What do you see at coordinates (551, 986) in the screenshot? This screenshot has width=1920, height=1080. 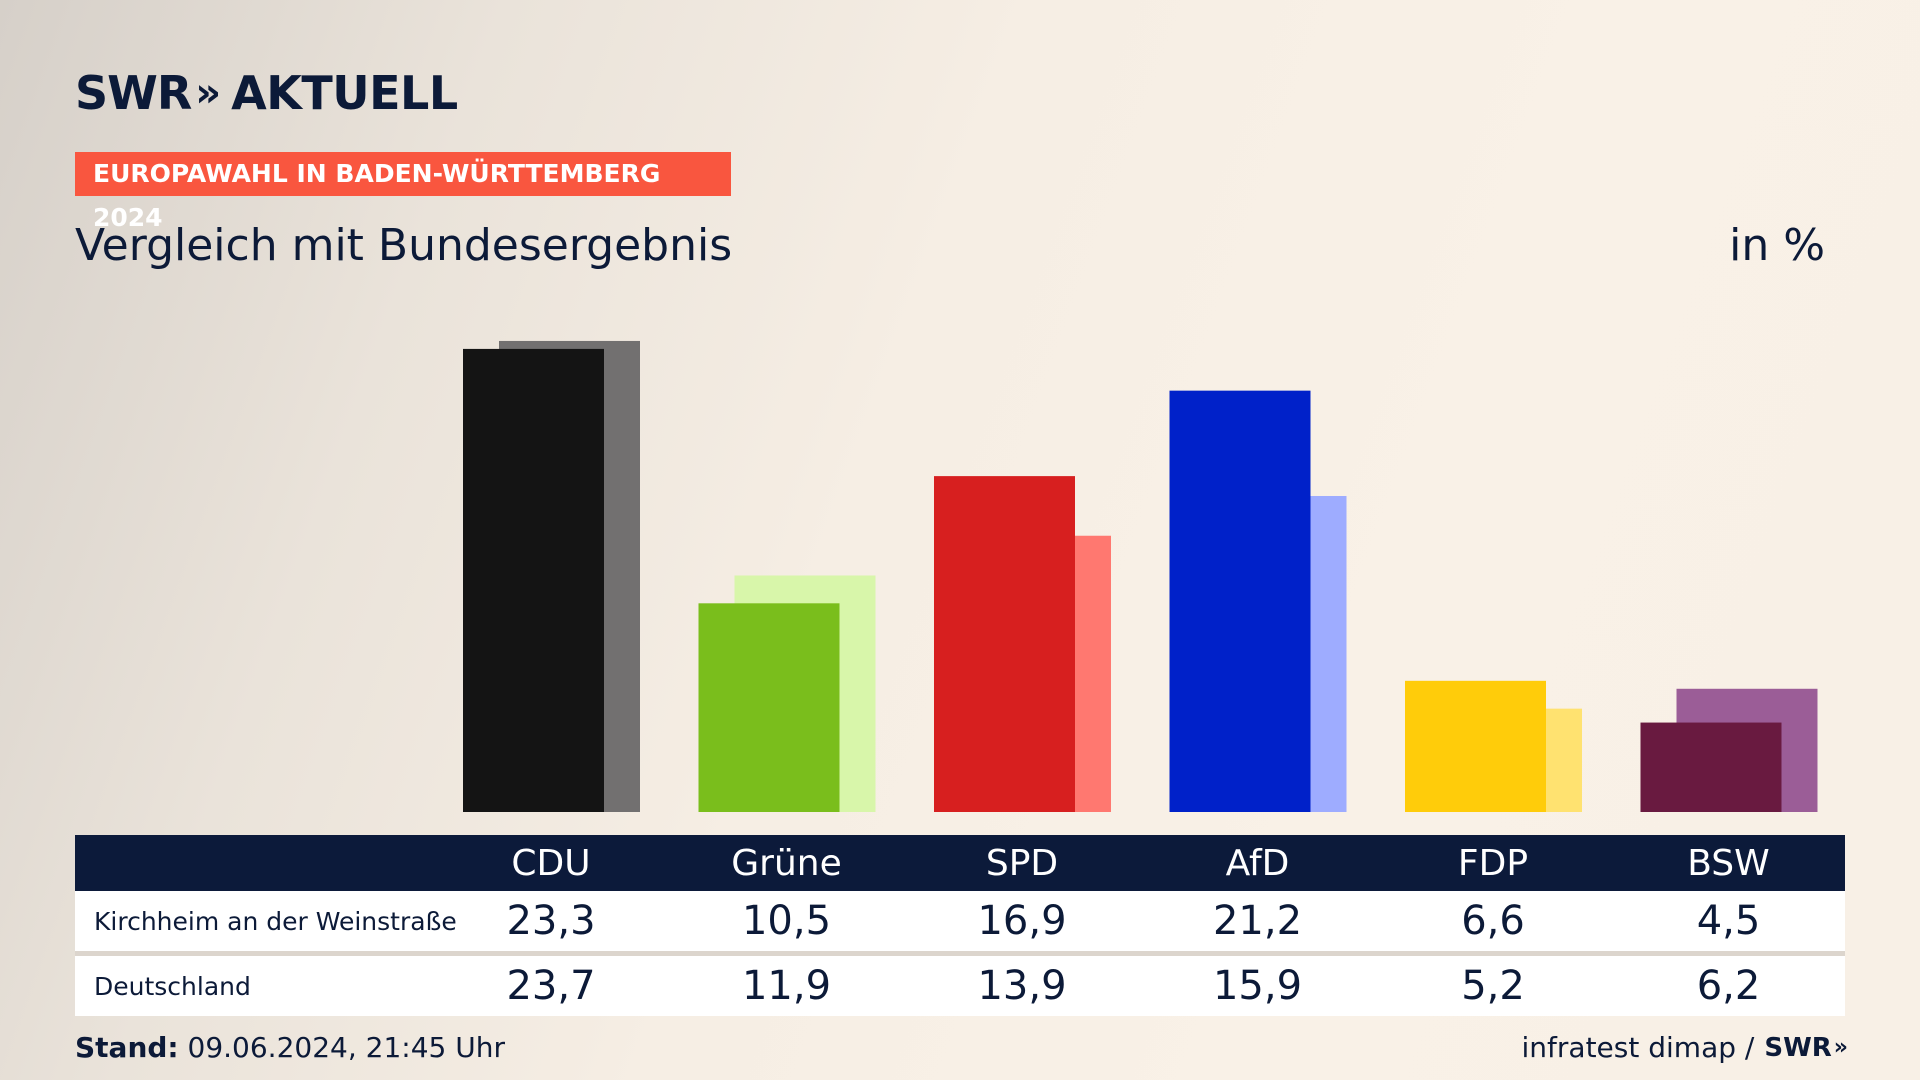 I see `national-value-cdu: 23,7` at bounding box center [551, 986].